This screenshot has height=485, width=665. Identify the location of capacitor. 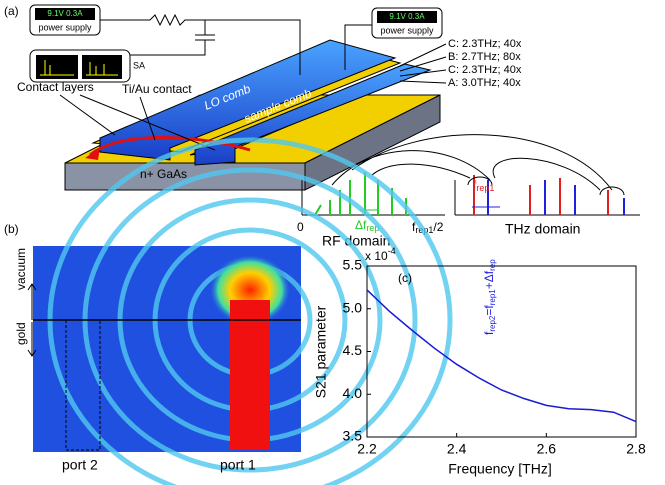
(172, 38).